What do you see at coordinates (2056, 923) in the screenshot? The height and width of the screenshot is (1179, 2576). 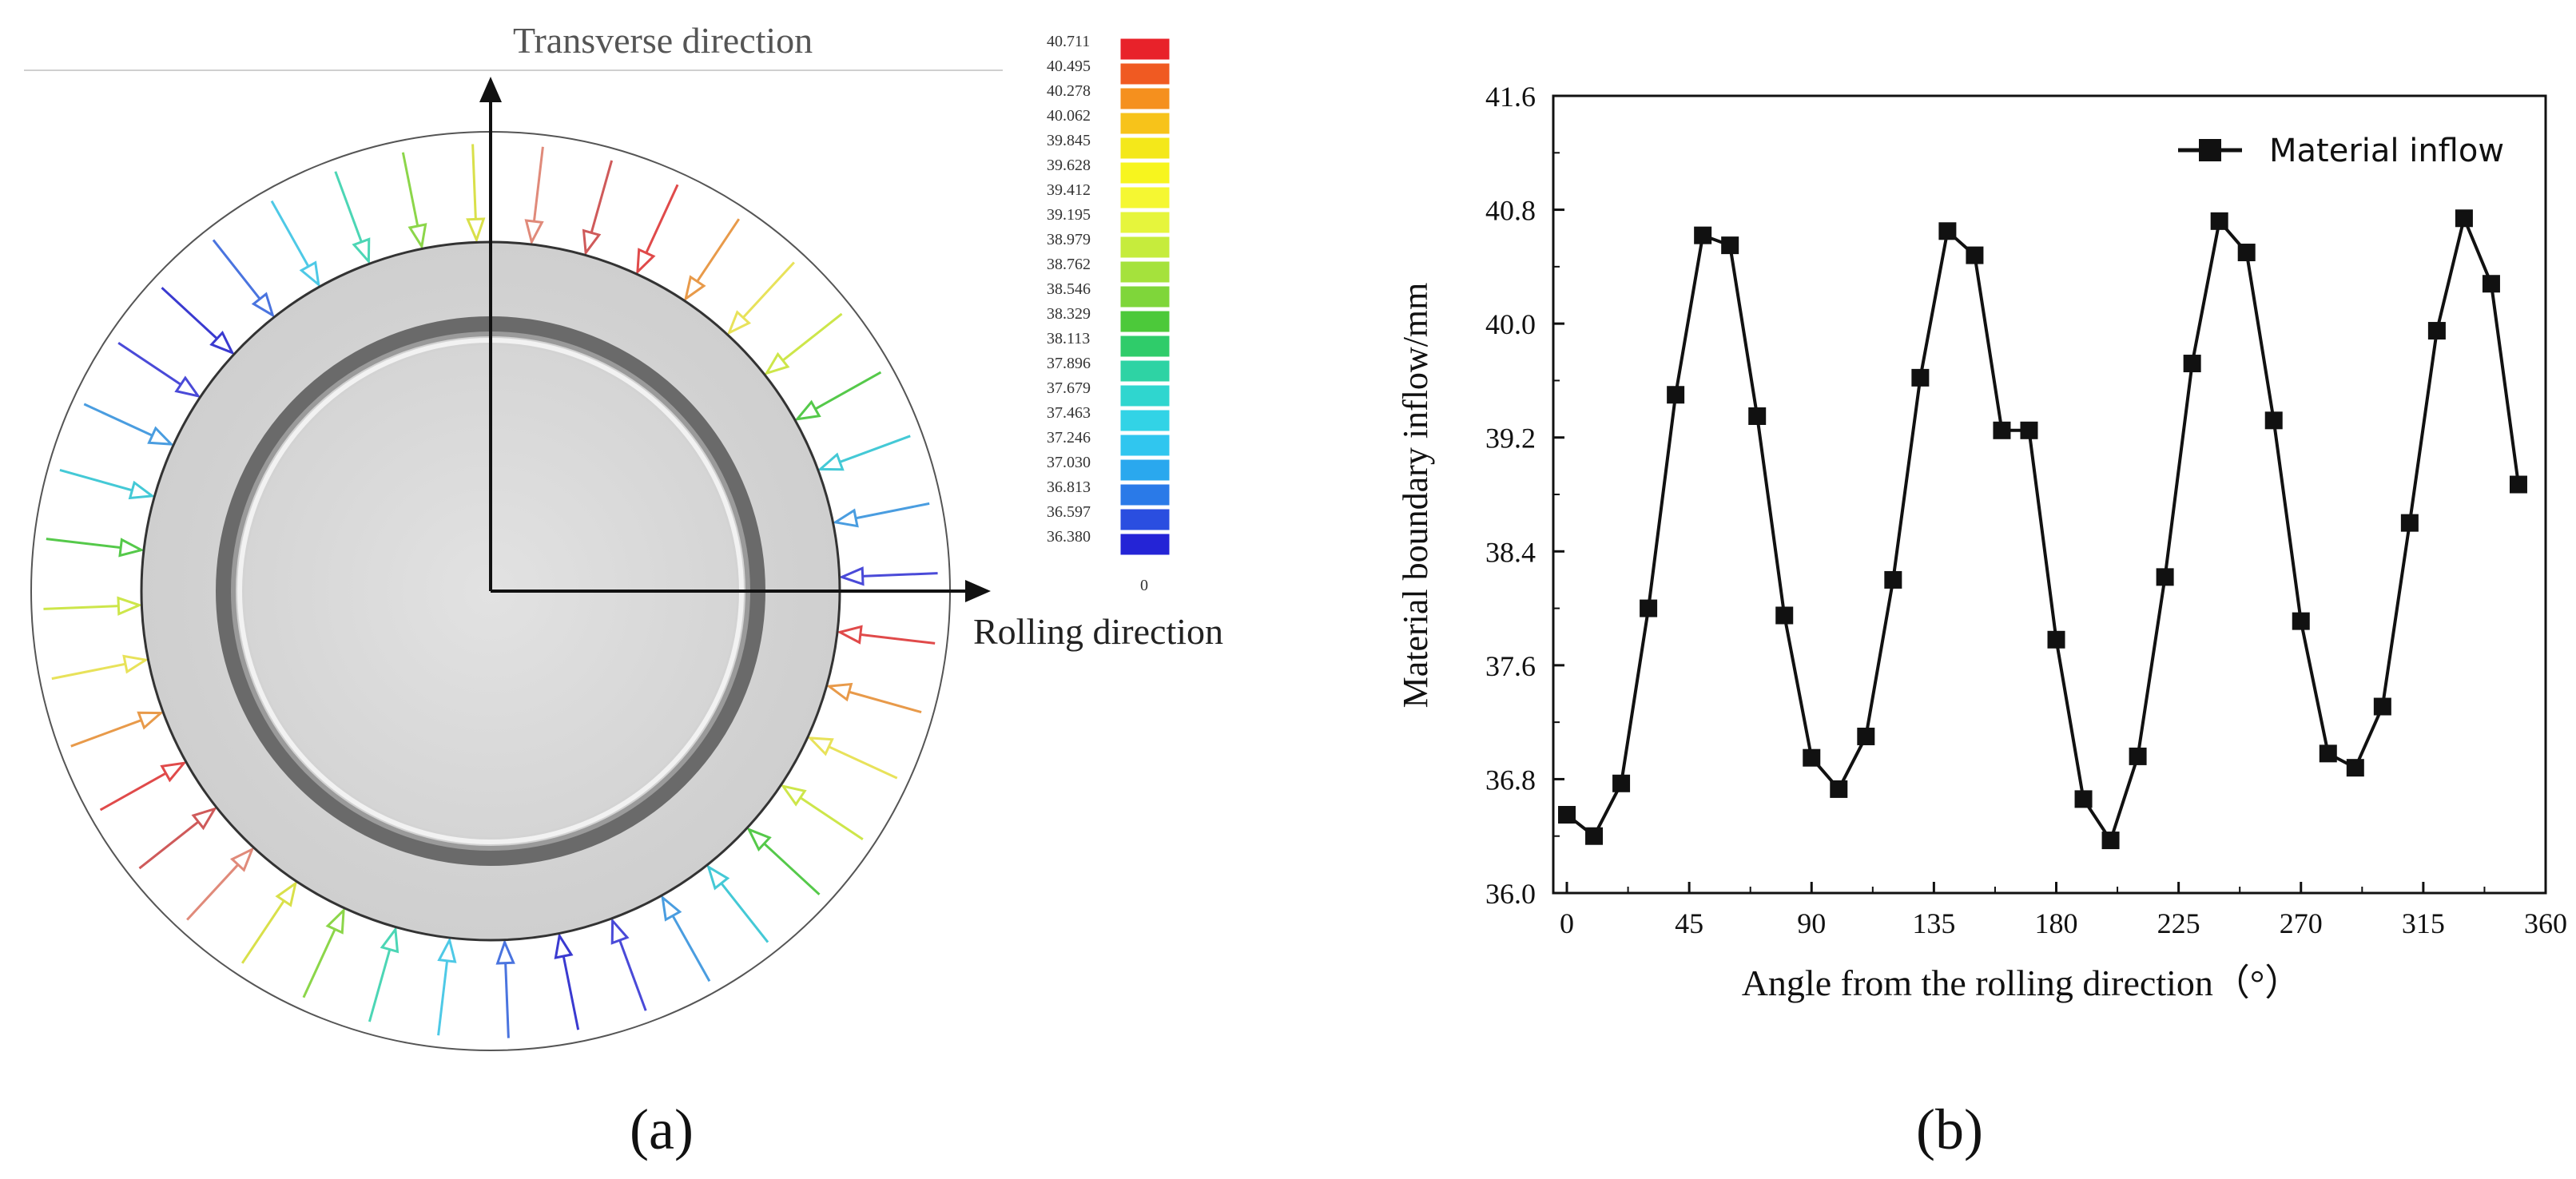 I see `x-tick-label: 180` at bounding box center [2056, 923].